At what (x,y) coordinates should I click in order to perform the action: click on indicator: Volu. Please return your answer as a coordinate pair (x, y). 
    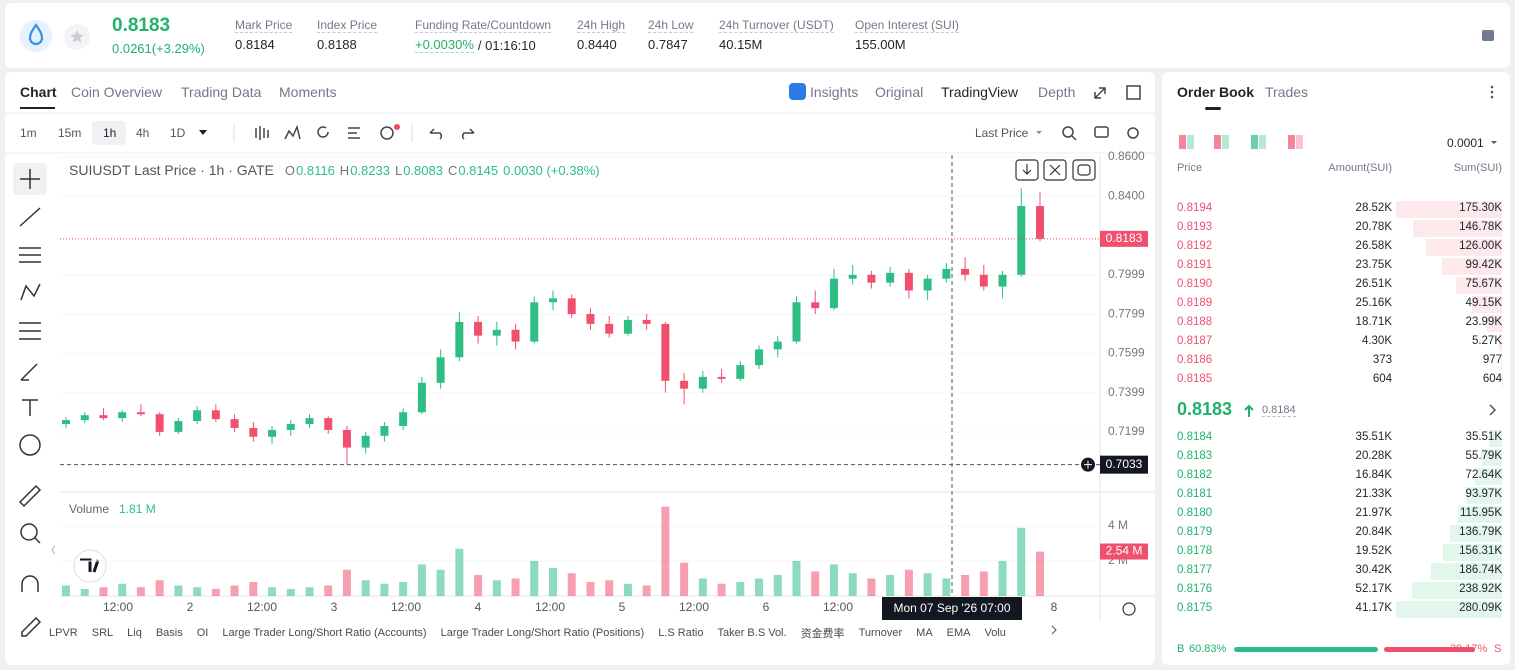
    Looking at the image, I should click on (995, 633).